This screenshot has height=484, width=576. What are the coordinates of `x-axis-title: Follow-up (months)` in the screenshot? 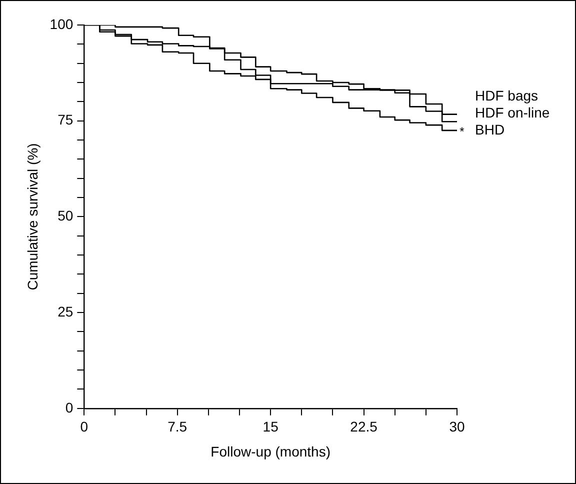 It's located at (270, 451).